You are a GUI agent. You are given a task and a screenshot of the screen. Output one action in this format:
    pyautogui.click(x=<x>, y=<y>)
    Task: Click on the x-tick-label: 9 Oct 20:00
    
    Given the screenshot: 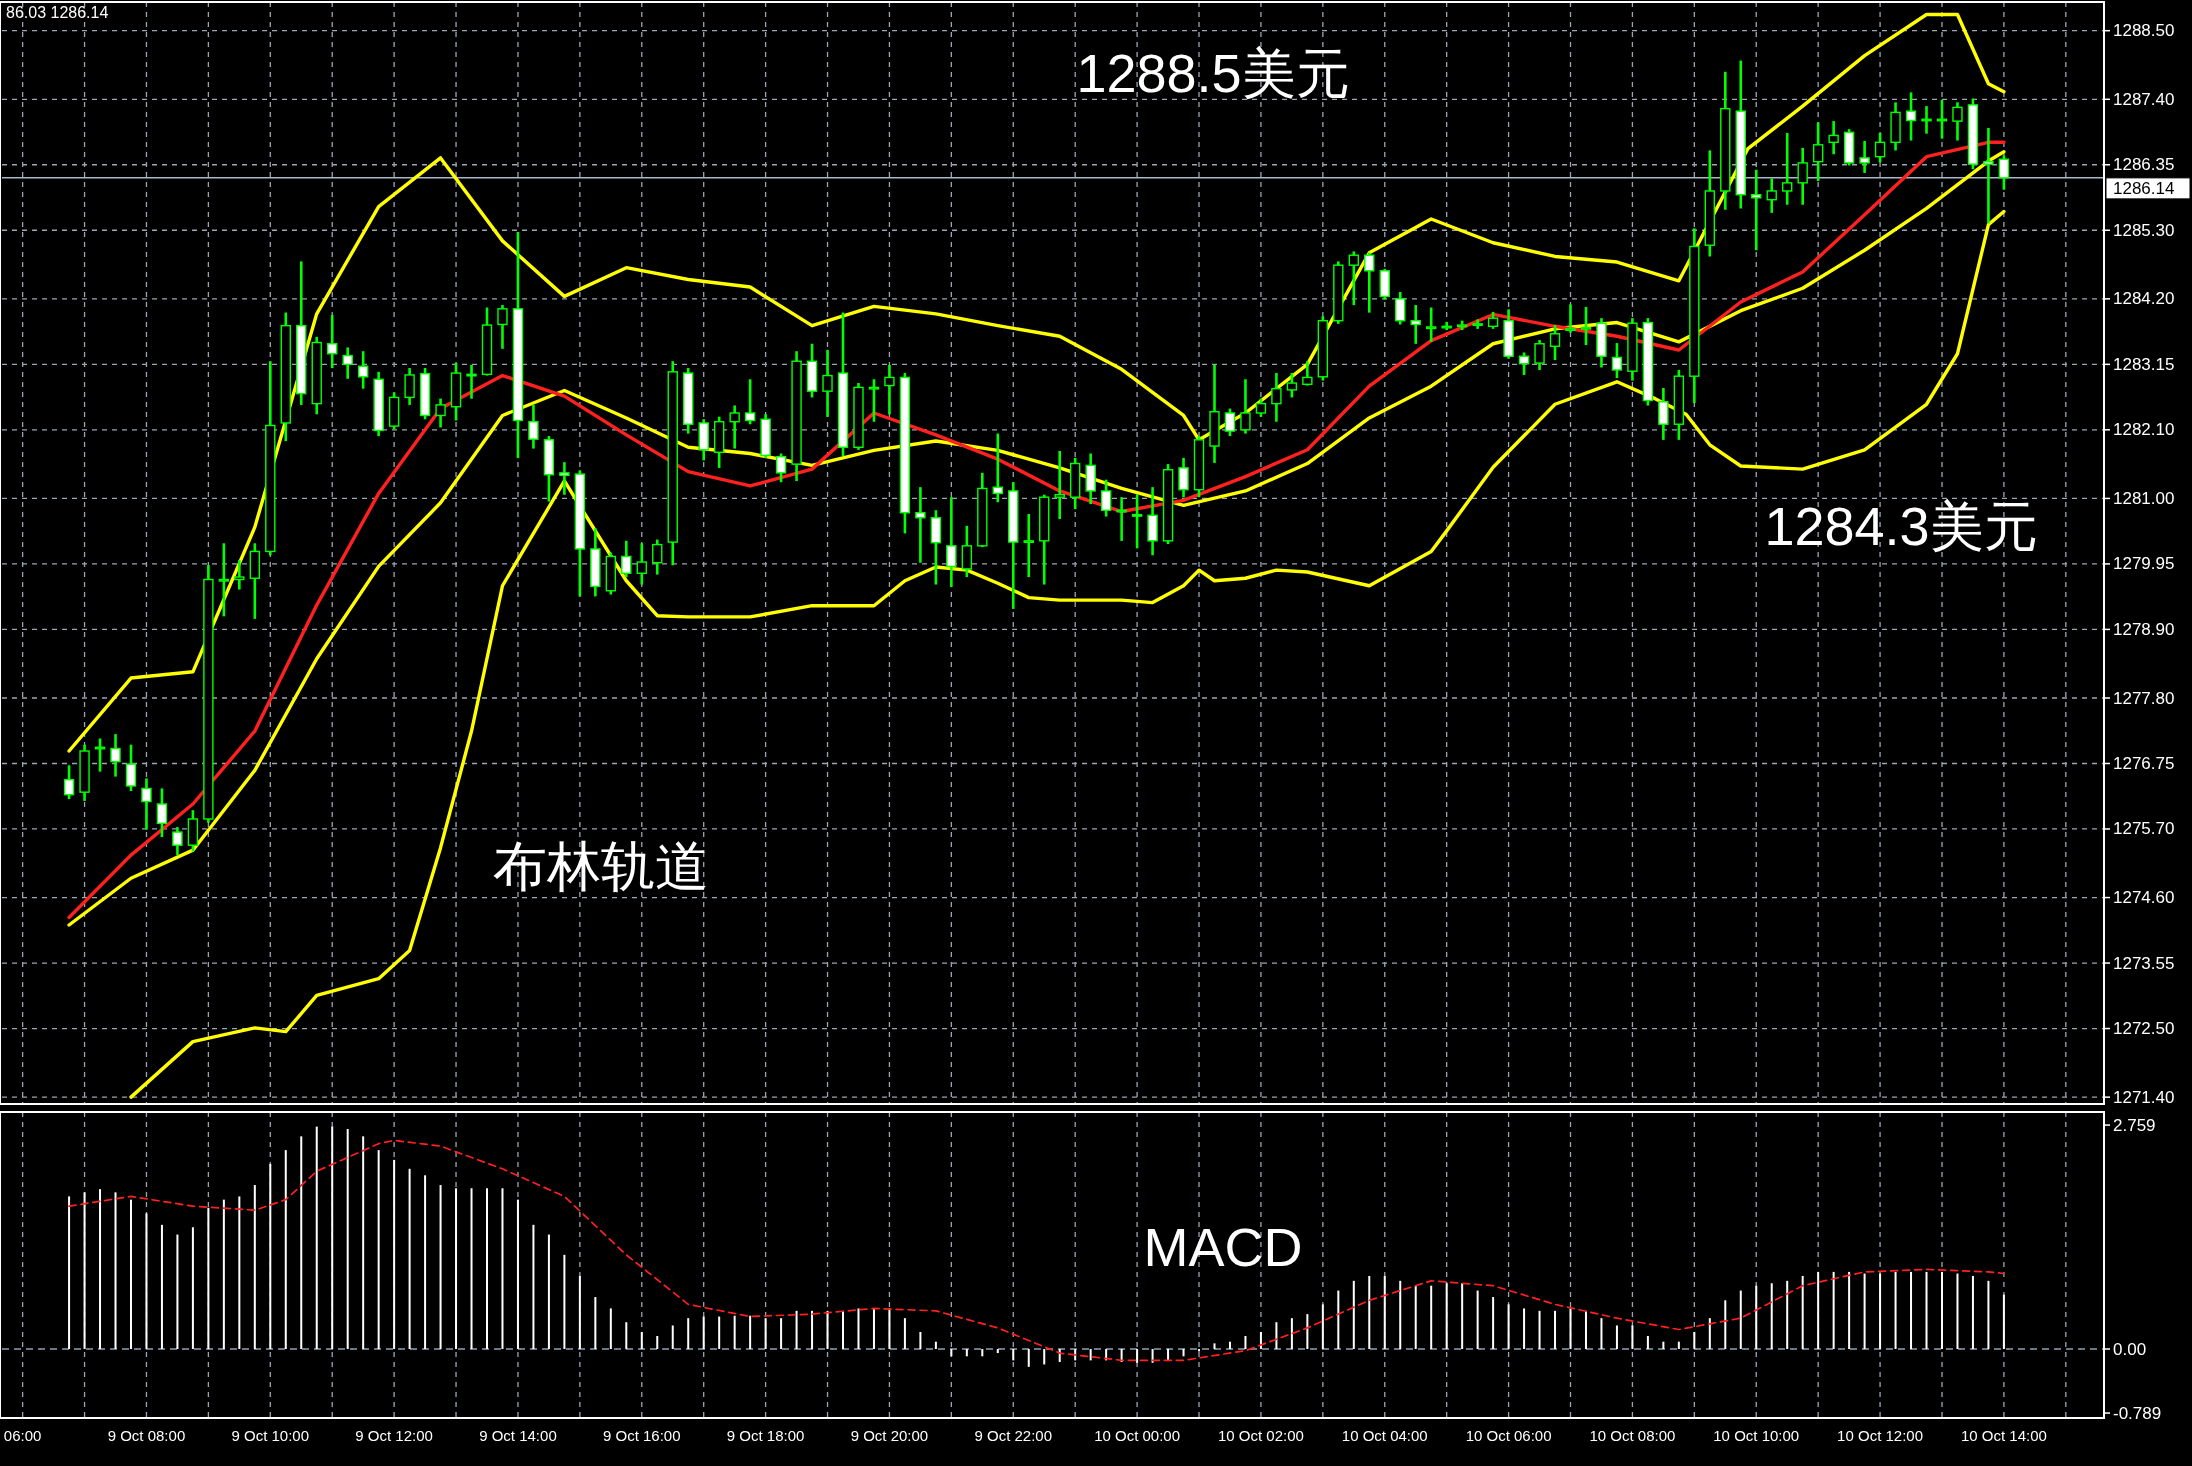 What is the action you would take?
    pyautogui.click(x=889, y=1435)
    